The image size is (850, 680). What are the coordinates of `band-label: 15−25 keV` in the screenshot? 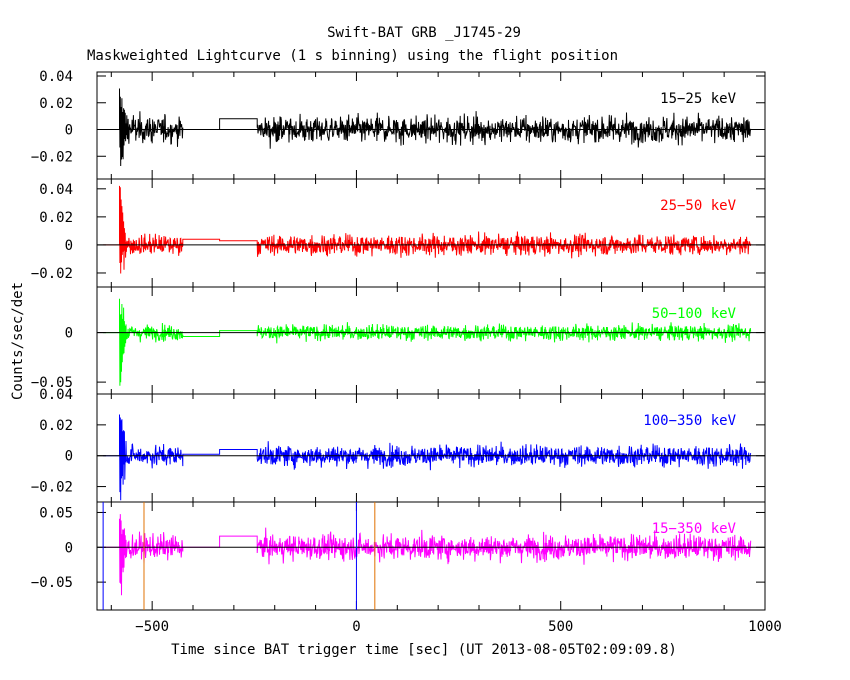 It's located at (698, 99).